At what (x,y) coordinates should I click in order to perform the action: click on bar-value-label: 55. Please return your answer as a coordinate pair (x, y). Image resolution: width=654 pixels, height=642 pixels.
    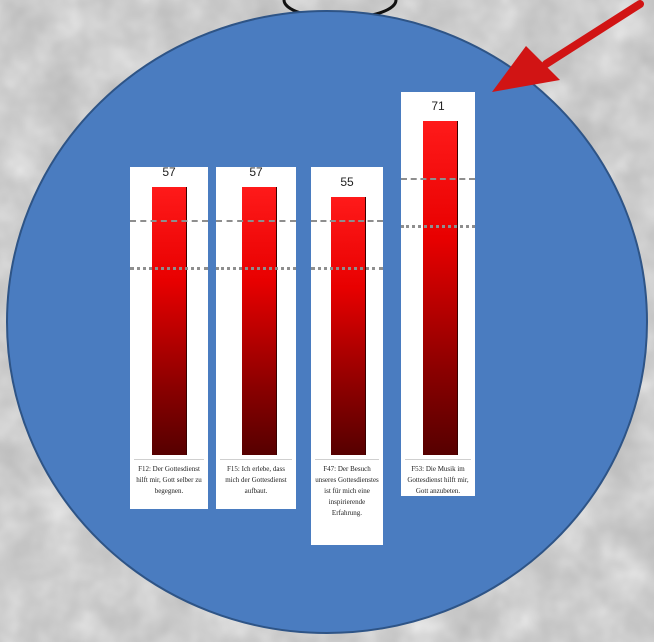
    Looking at the image, I should click on (347, 181).